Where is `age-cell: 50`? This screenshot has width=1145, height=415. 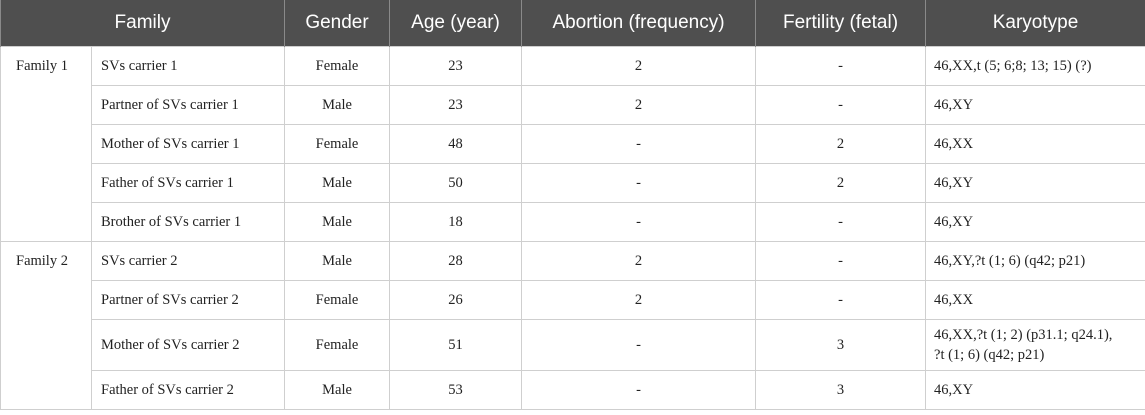 age-cell: 50 is located at coordinates (456, 182).